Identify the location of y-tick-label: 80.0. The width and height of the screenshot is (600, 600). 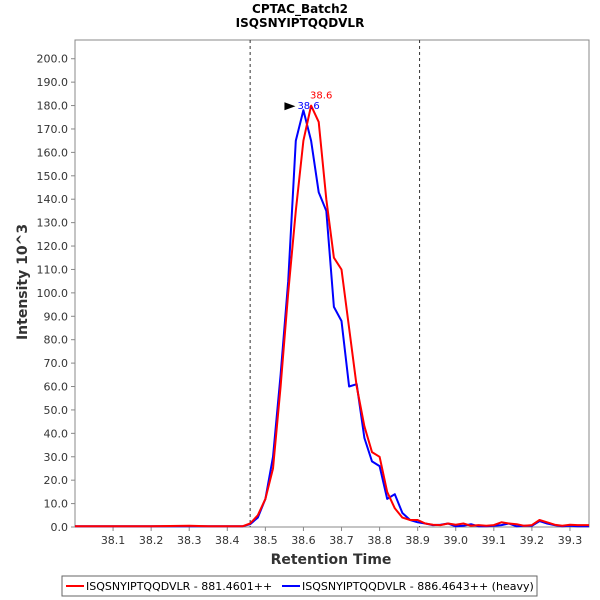
(56, 340).